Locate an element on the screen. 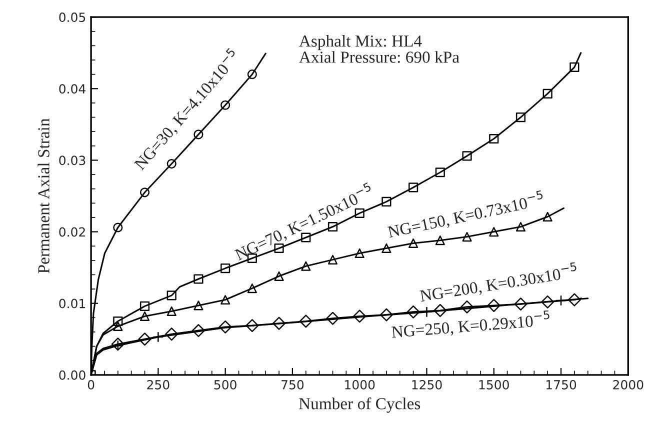 The height and width of the screenshot is (427, 655). y-tick-label: 0.04 is located at coordinates (72, 89).